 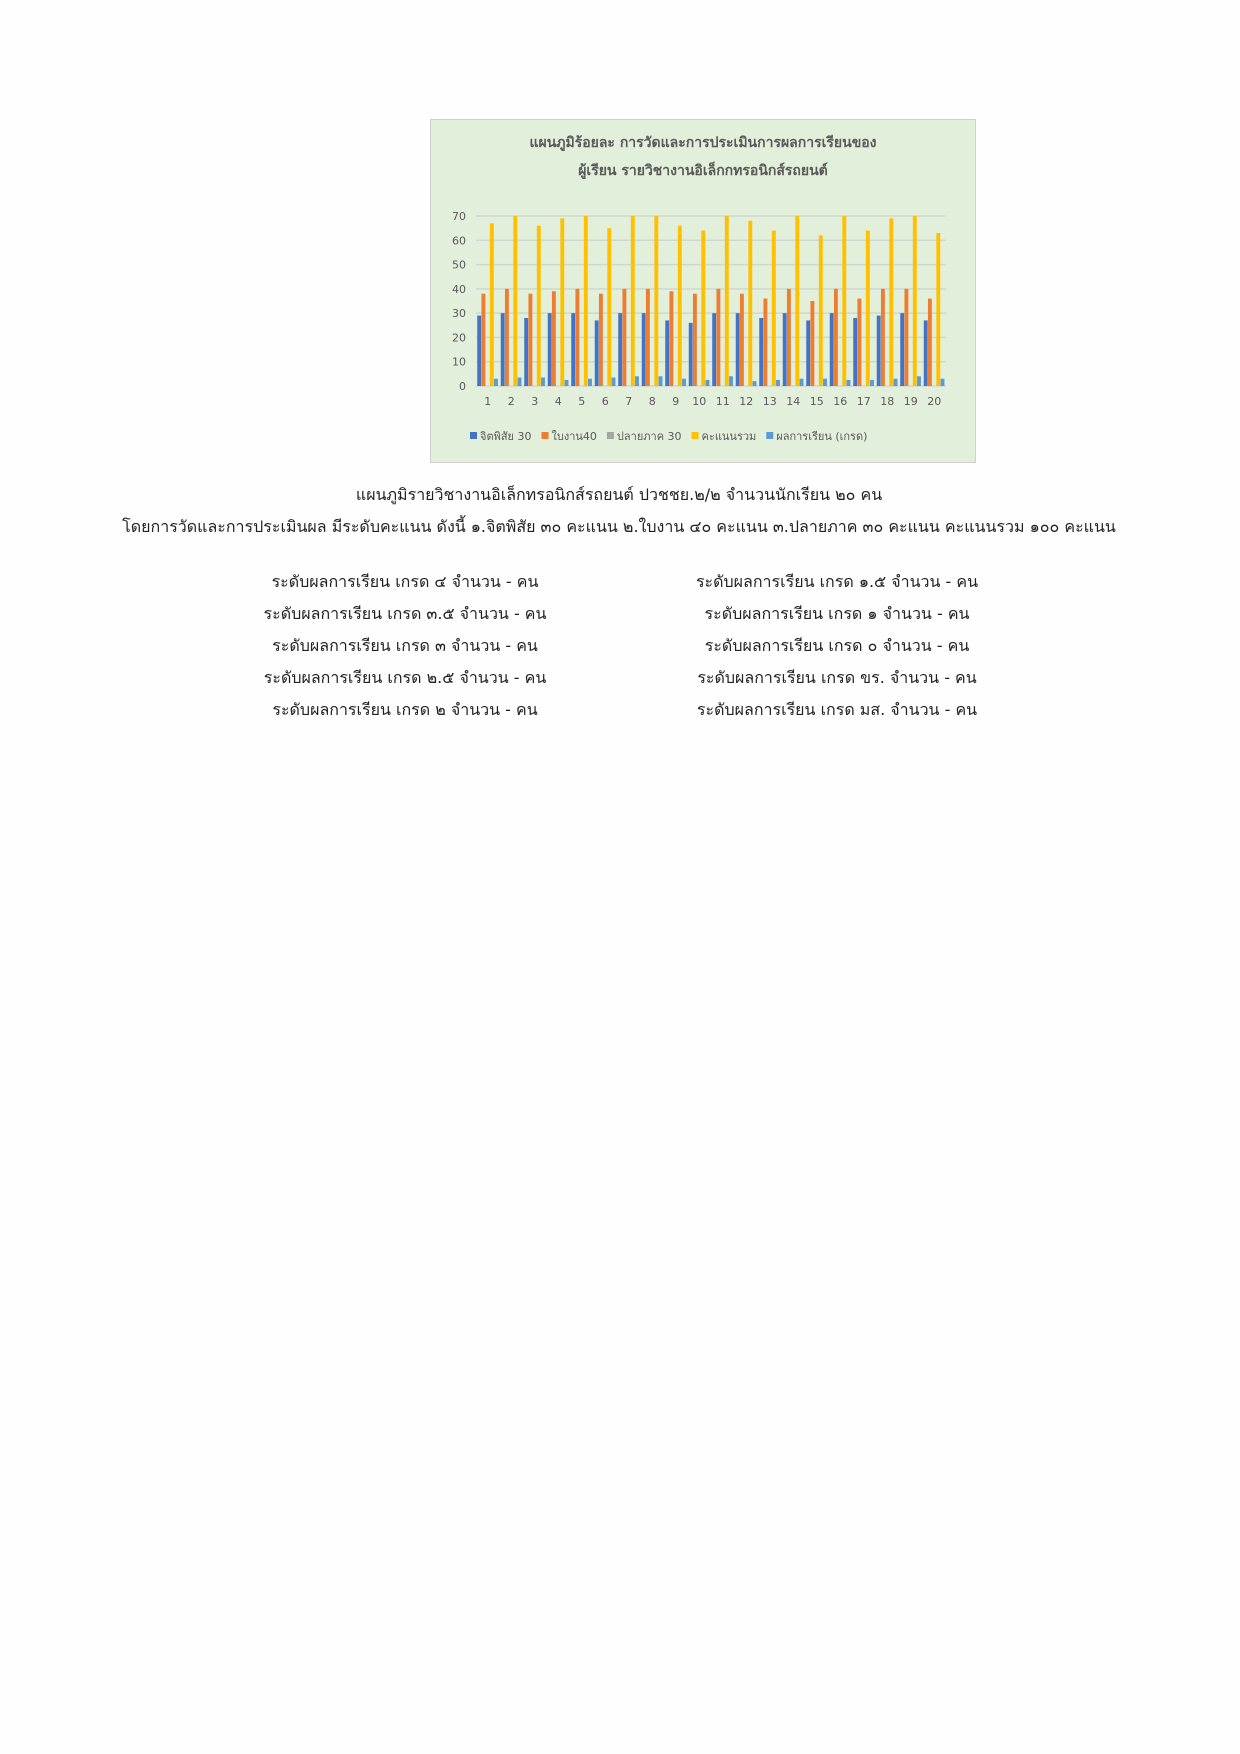 I want to click on x-tick-label: 12, so click(x=746, y=401).